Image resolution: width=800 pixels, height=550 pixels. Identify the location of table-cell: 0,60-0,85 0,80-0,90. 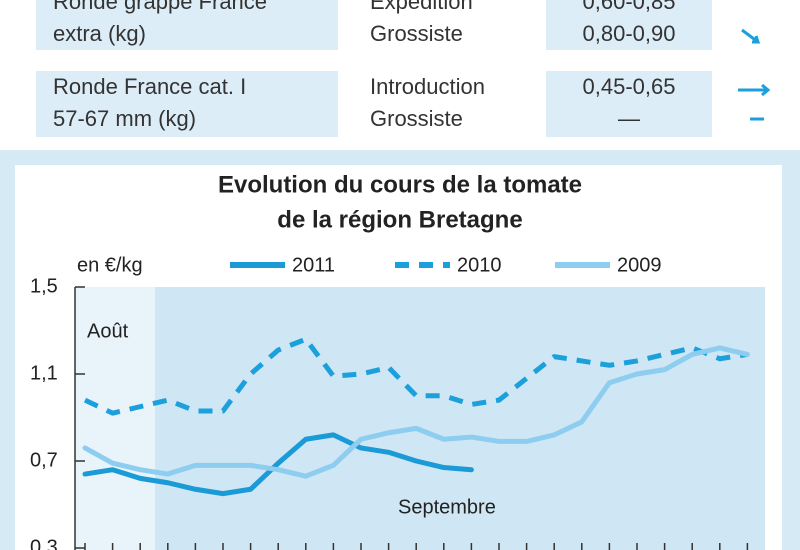
(629, 25).